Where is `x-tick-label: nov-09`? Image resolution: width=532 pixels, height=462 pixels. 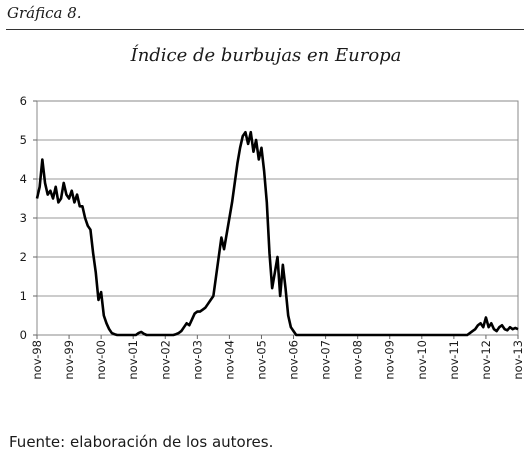
x-tick-label: nov-09 is located at coordinates (390, 360).